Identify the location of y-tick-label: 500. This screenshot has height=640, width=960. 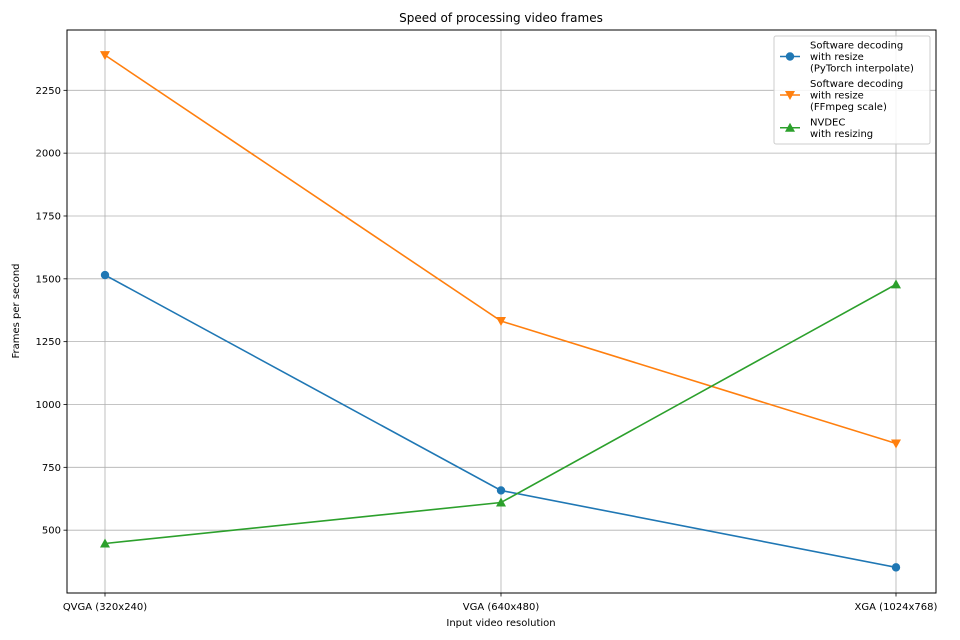
(51, 531).